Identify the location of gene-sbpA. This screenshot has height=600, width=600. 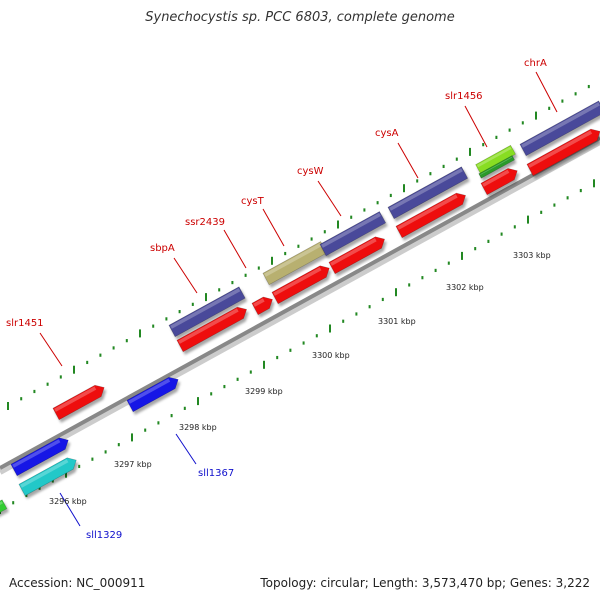
(211, 329).